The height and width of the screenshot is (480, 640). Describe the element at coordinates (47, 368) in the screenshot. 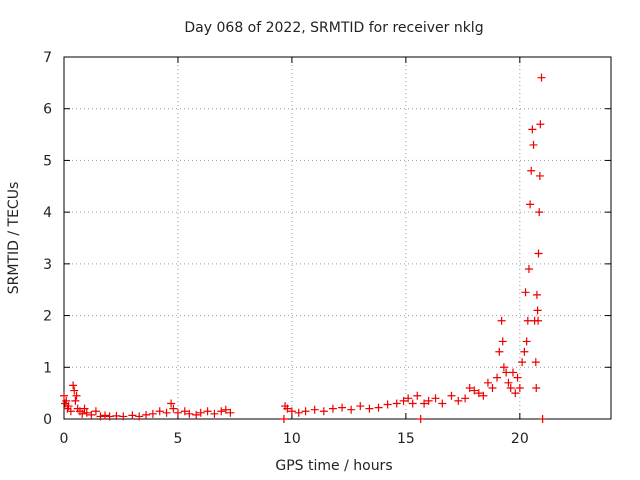

I see `y-tick-label: 1` at that location.